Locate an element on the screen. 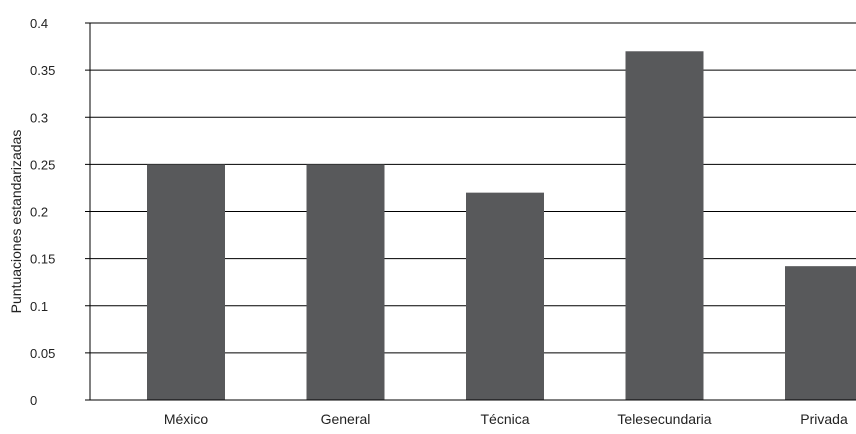 The height and width of the screenshot is (434, 856). y-tick-label: 0.1 is located at coordinates (39, 306).